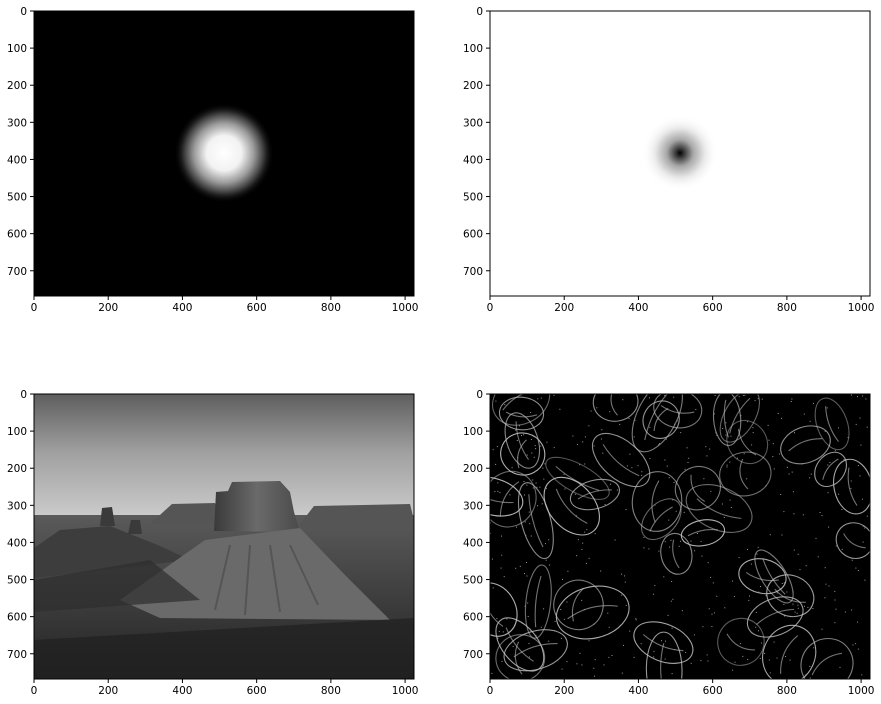 This screenshot has width=881, height=704. I want to click on x-tick-label: 400, so click(638, 308).